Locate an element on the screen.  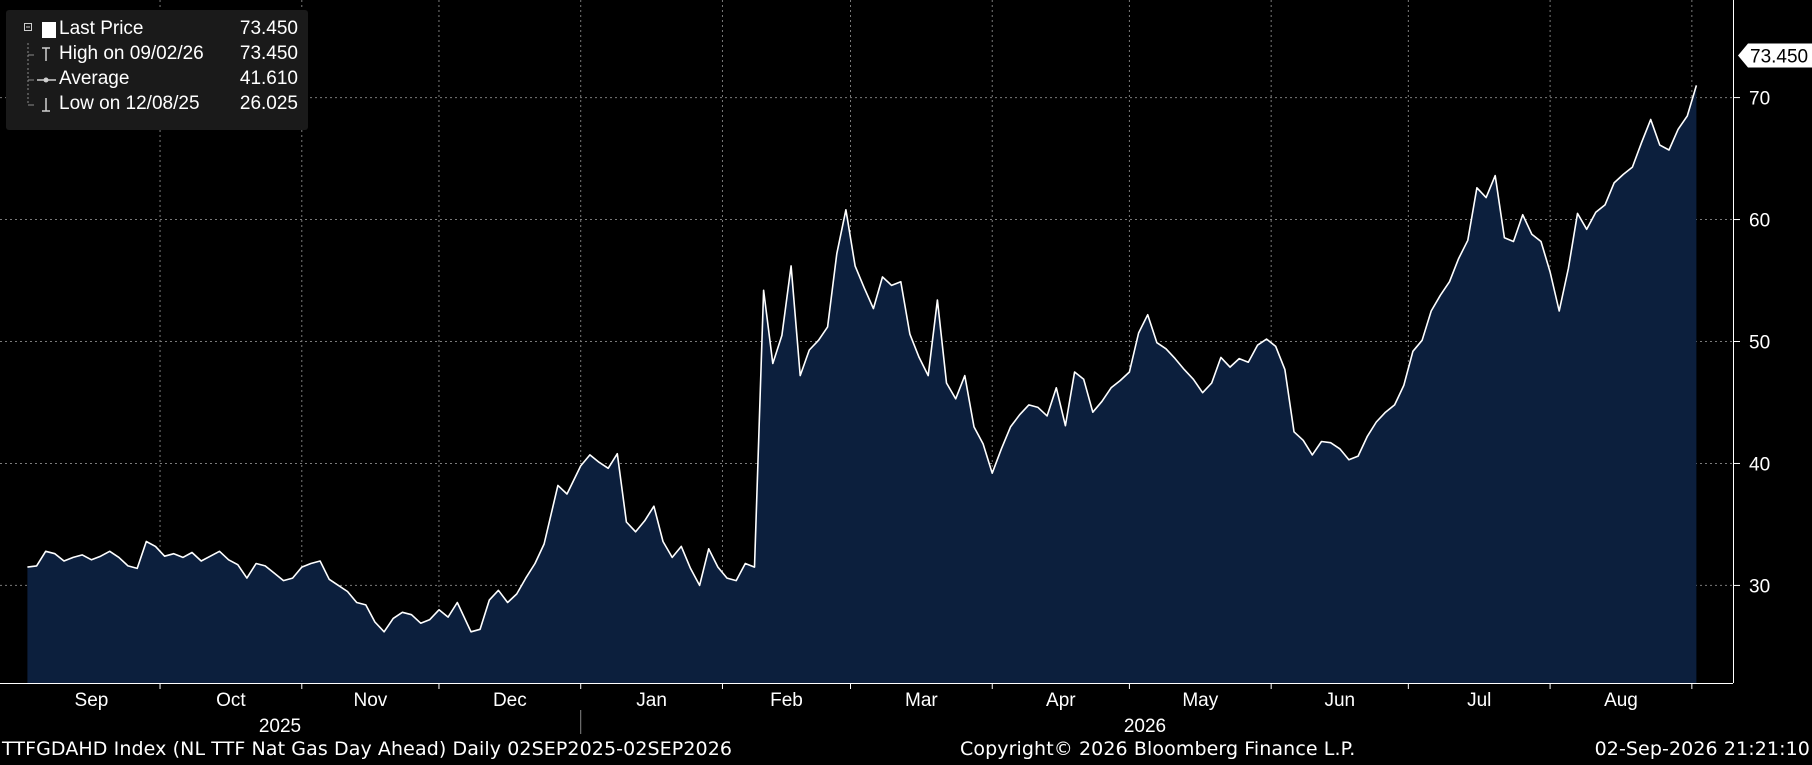
legend-label: Last Price is located at coordinates (101, 28).